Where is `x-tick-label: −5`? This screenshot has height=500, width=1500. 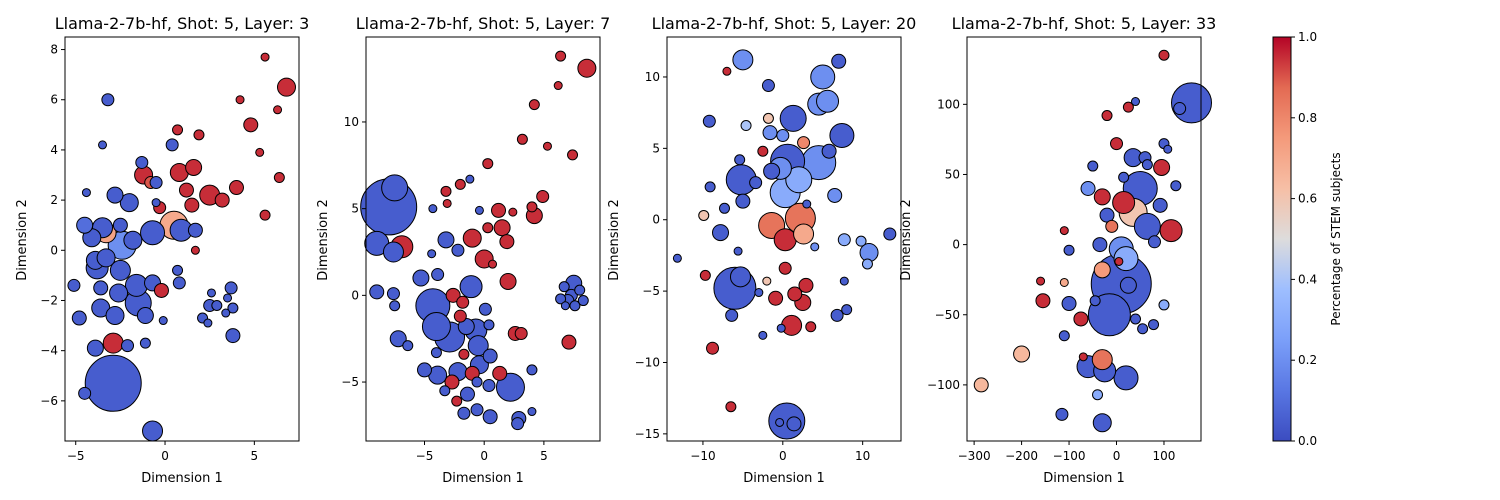
x-tick-label: −5 is located at coordinates (76, 456).